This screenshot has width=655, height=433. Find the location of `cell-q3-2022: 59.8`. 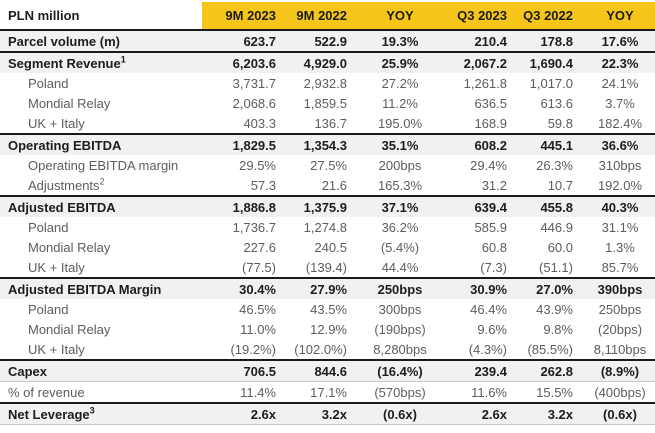

cell-q3-2022: 59.8 is located at coordinates (552, 123).